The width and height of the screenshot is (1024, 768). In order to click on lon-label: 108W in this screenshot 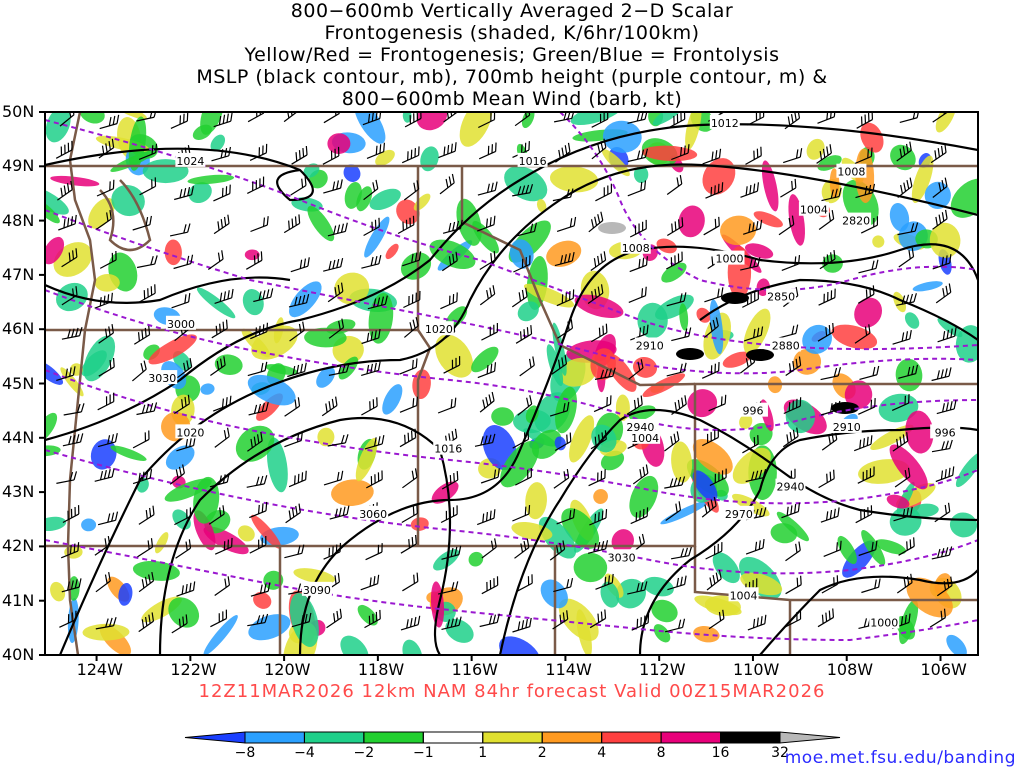, I will do `click(850, 669)`.